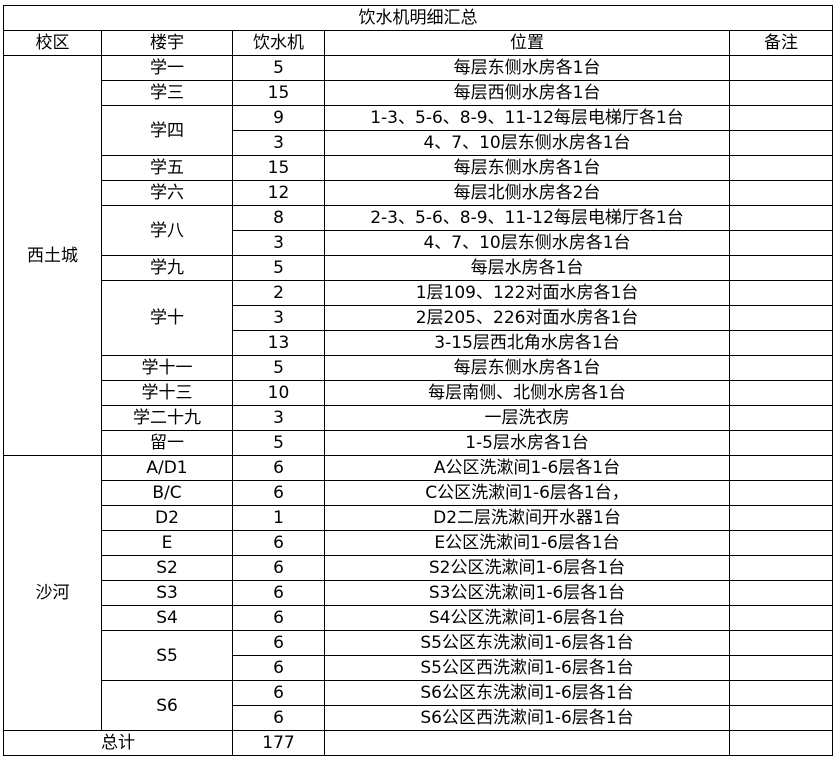 The height and width of the screenshot is (758, 834). Describe the element at coordinates (527, 168) in the screenshot. I see `location-cell: 每层东侧水房各1台` at that location.